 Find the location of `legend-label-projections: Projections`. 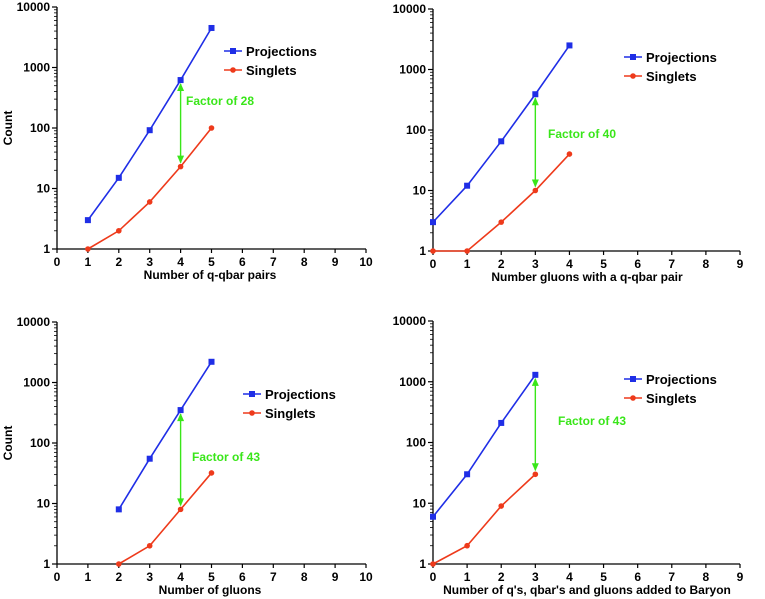

legend-label-projections: Projections is located at coordinates (681, 57).